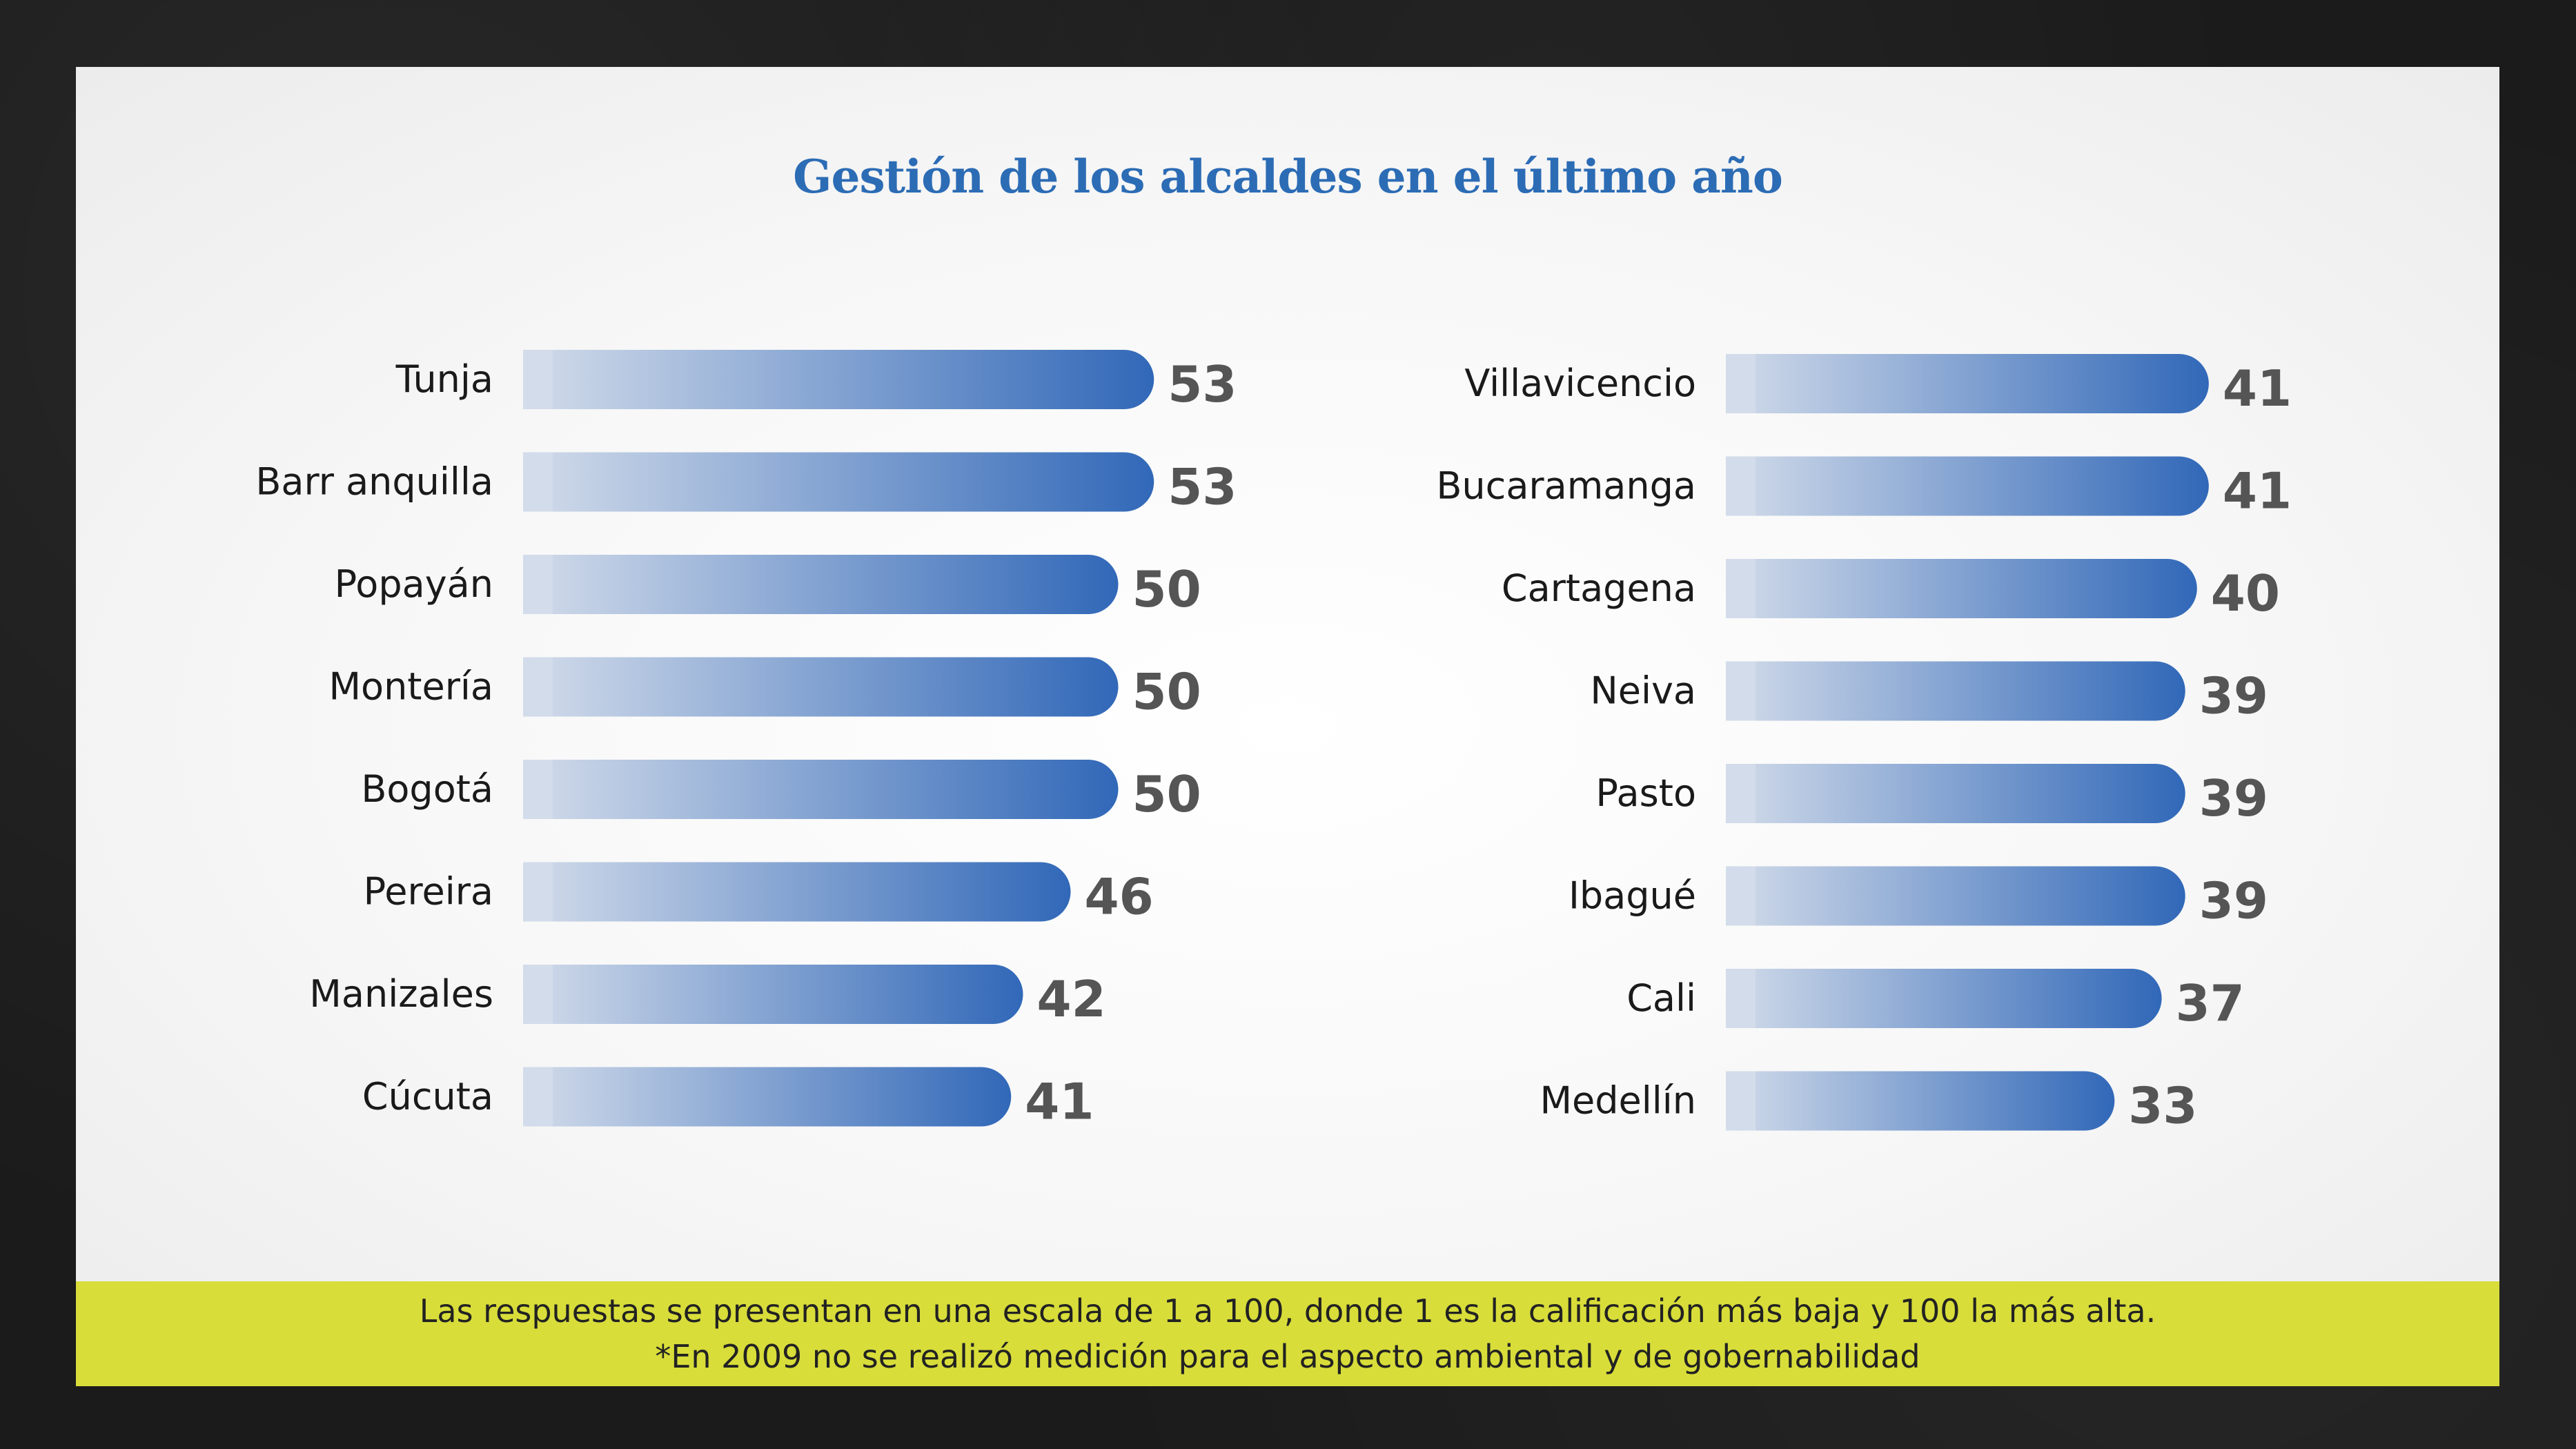  I want to click on value-label-manizales: 42, so click(1071, 999).